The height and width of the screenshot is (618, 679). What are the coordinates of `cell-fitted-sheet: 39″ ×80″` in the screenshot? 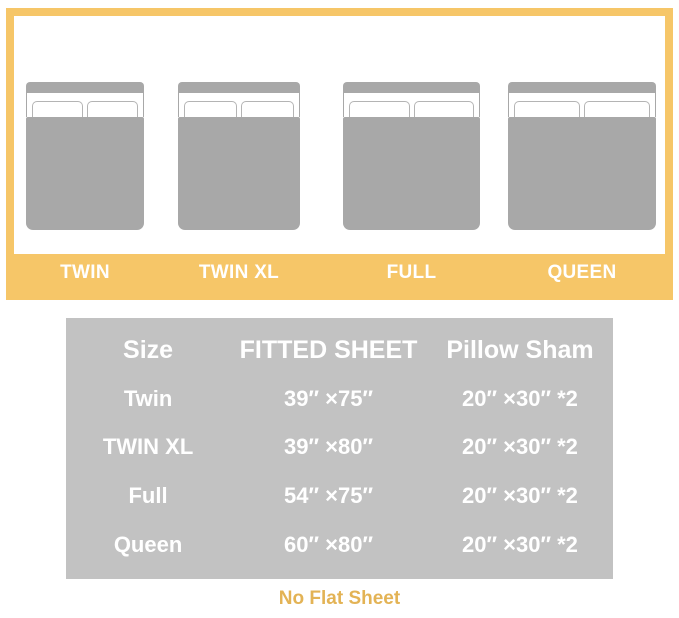 It's located at (329, 447).